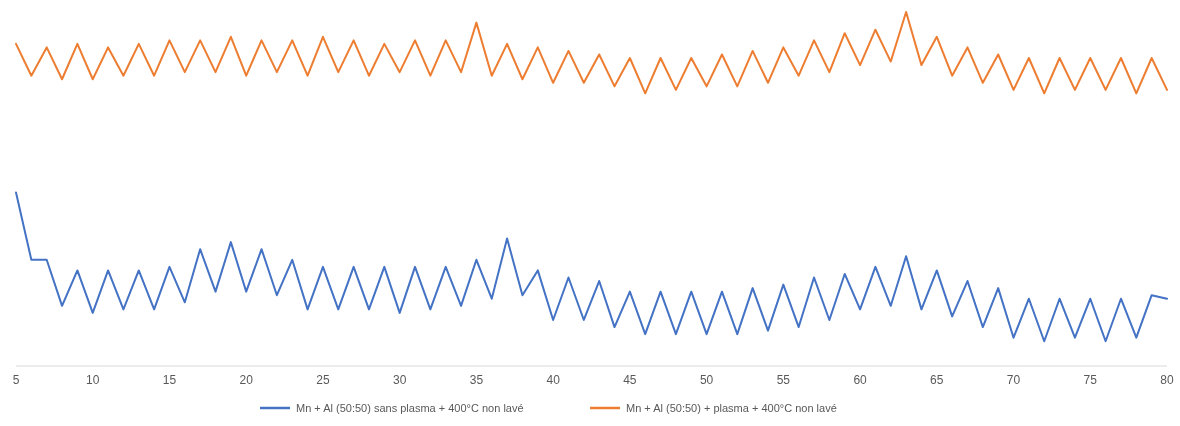 The width and height of the screenshot is (1180, 426). I want to click on x-tick-label: 60, so click(860, 380).